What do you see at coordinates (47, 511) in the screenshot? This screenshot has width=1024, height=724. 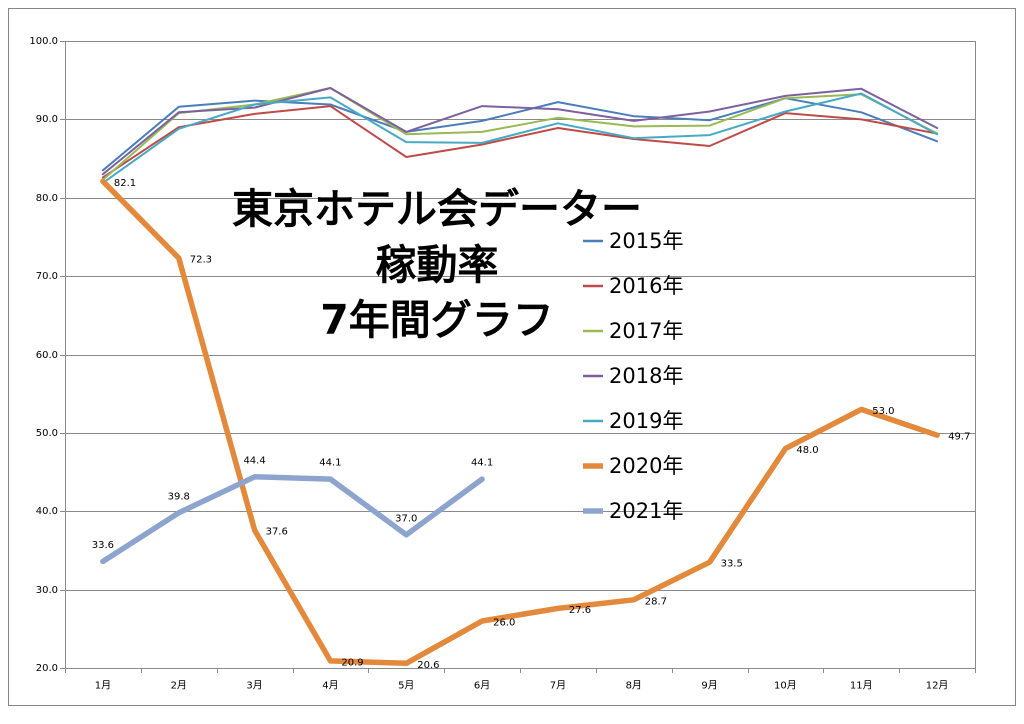 I see `y-tick-label: 40.0` at bounding box center [47, 511].